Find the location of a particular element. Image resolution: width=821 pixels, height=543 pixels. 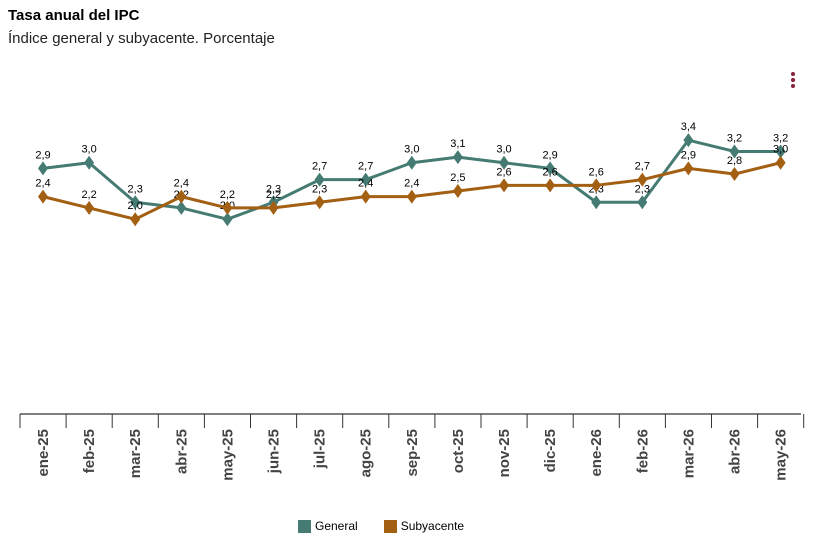

data-label-general: 3,4 is located at coordinates (688, 127).